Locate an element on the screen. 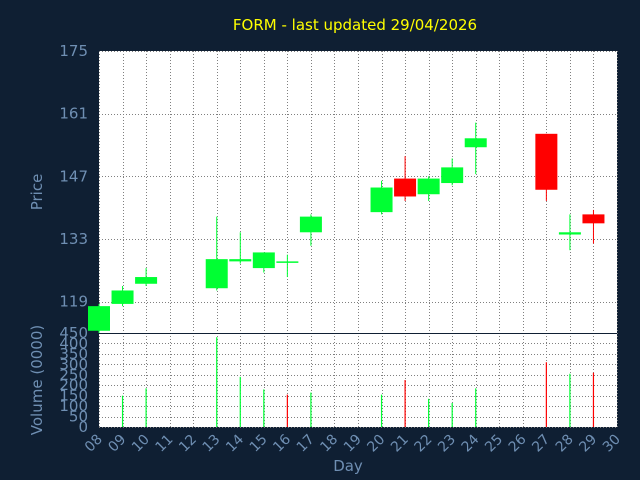 This screenshot has height=480, width=640. day-tick-label: 16 is located at coordinates (282, 443).